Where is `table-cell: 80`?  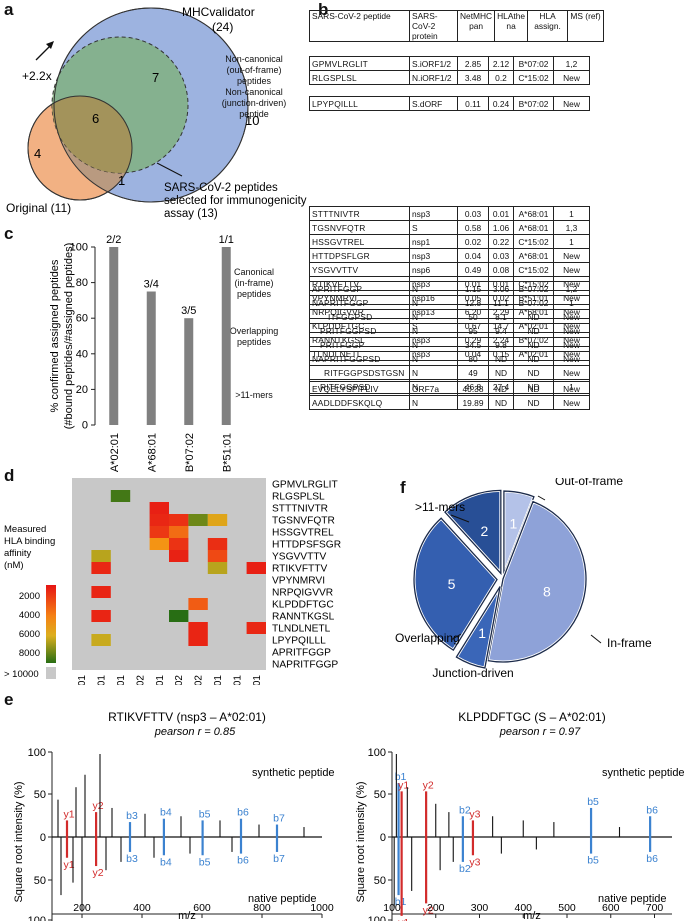
table-cell: 80 is located at coordinates (473, 358).